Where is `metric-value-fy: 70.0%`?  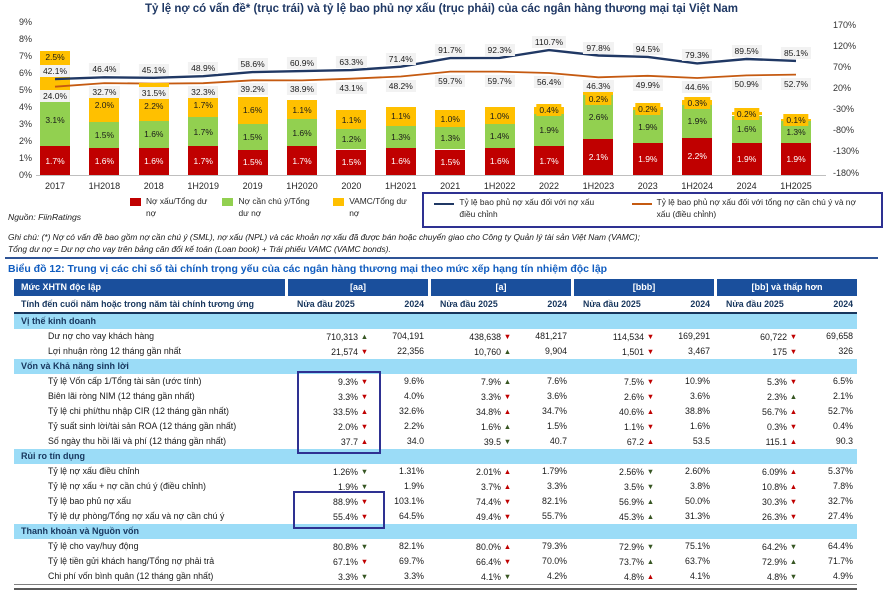 metric-value-fy: 70.0% is located at coordinates (554, 561).